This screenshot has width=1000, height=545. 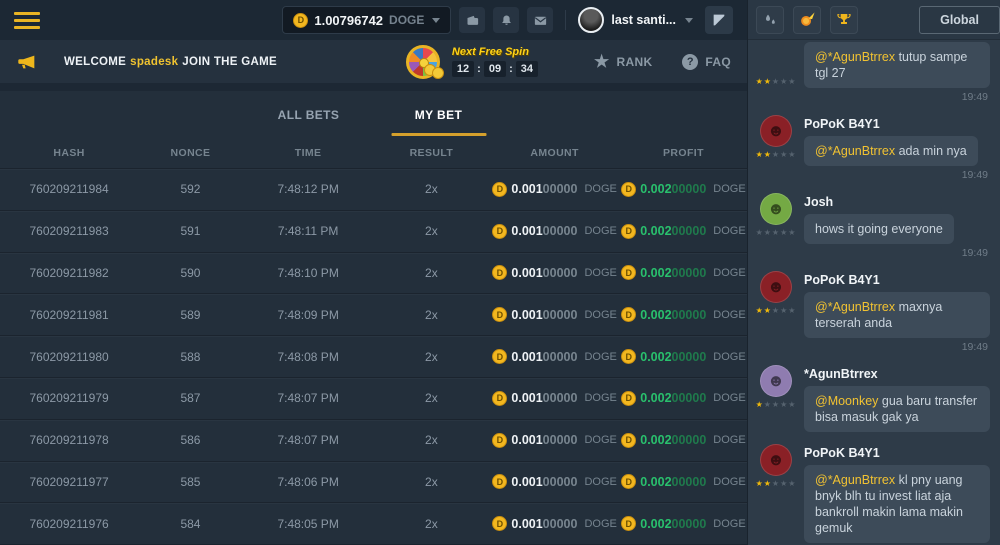 I want to click on chat-flag-icon, so click(x=719, y=20).